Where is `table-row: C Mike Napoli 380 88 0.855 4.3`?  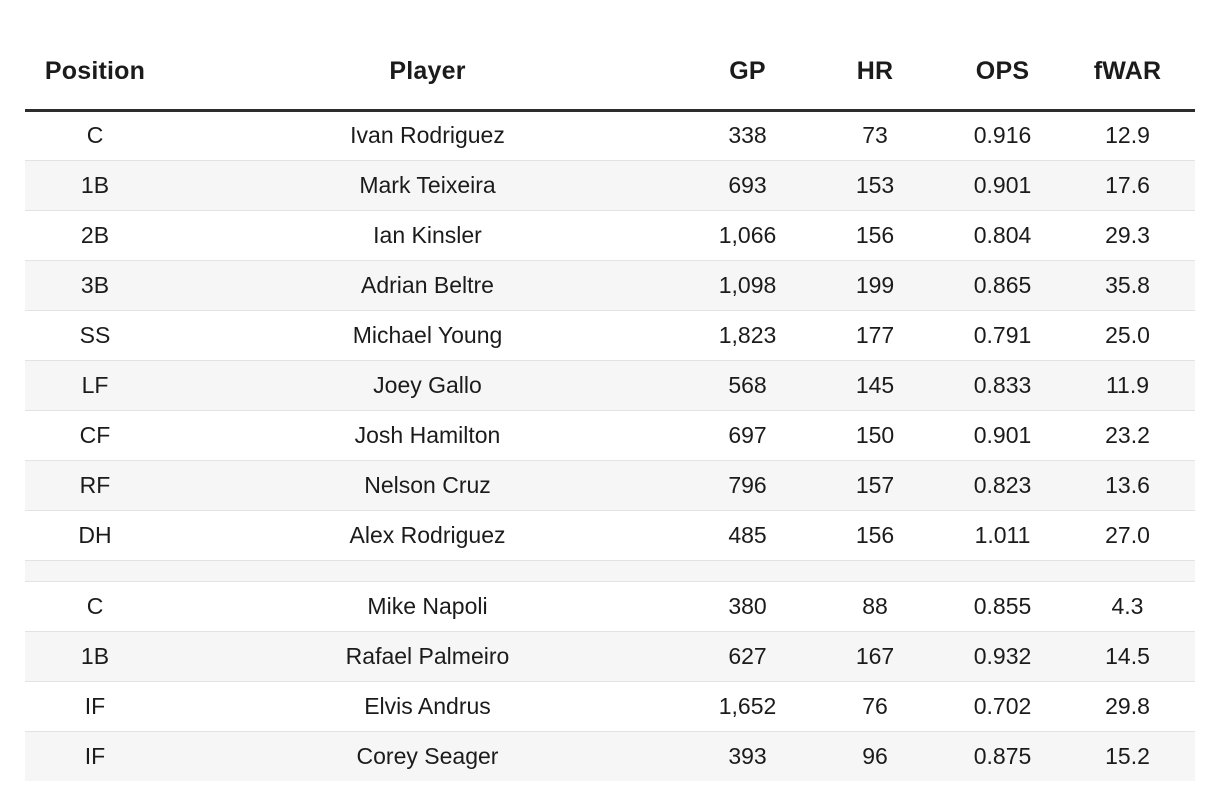 table-row: C Mike Napoli 380 88 0.855 4.3 is located at coordinates (610, 605).